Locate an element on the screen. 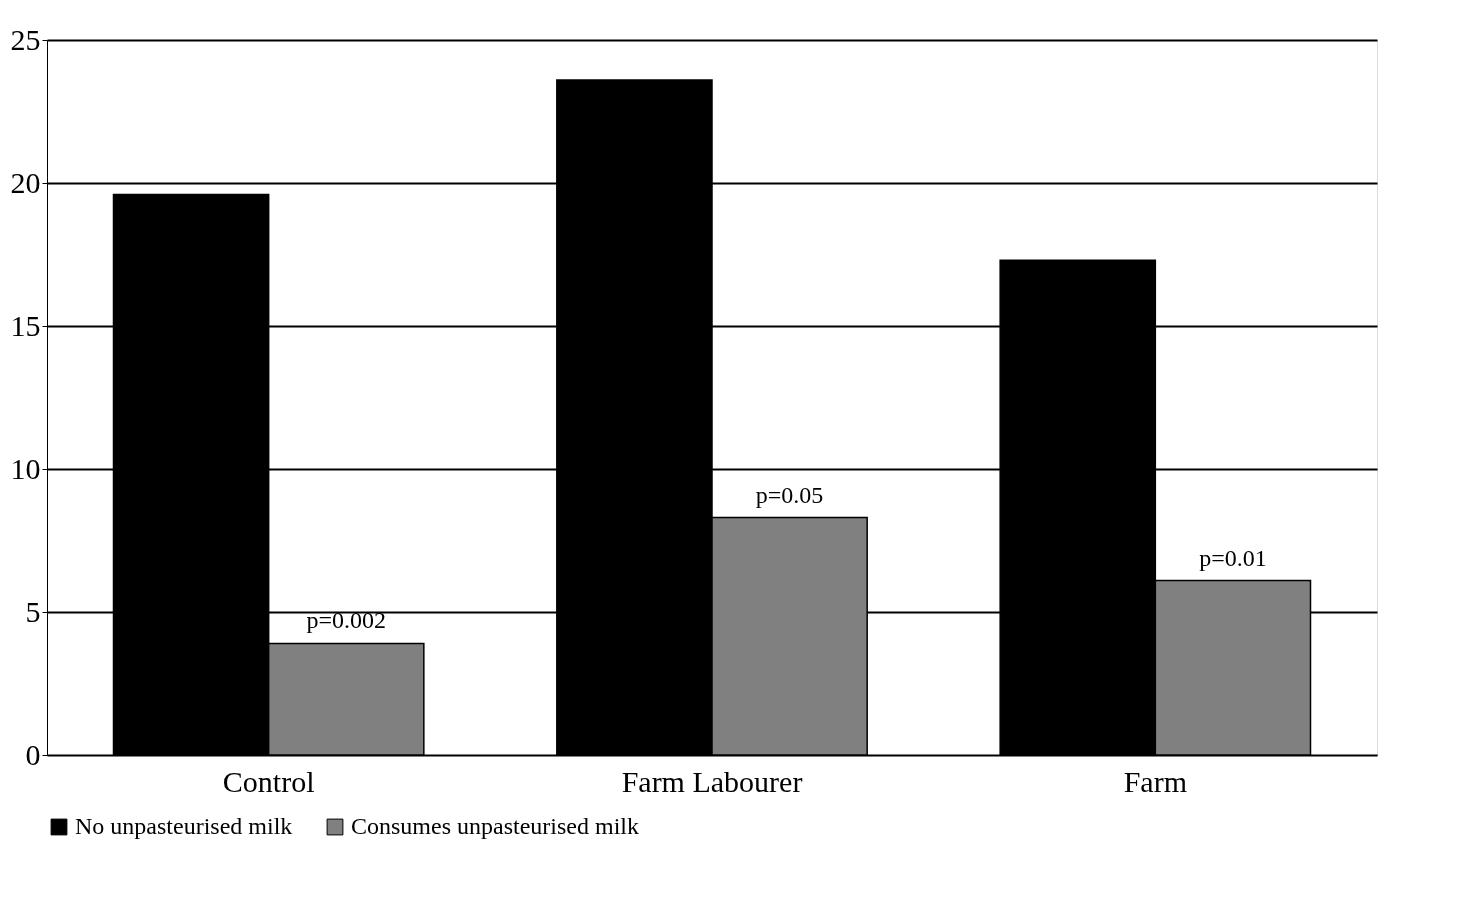 Image resolution: width=1478 pixels, height=911 pixels. x-tick-label: Farm is located at coordinates (1155, 781).